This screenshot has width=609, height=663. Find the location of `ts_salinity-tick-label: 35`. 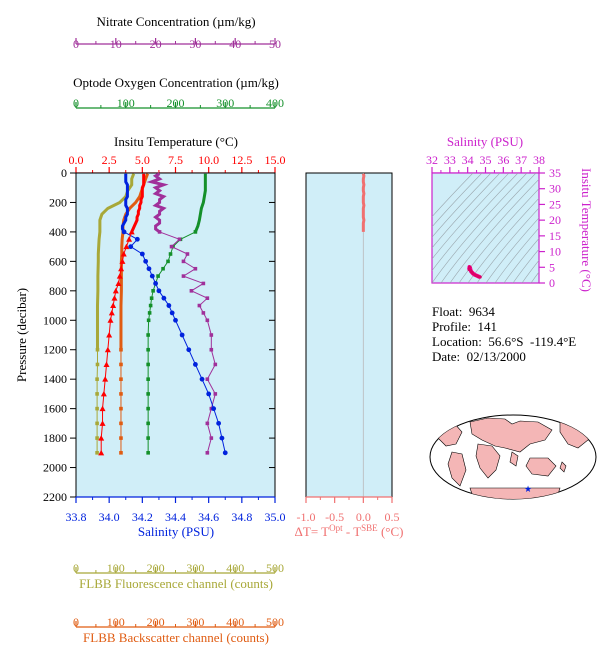

ts_salinity-tick-label: 35 is located at coordinates (486, 160).